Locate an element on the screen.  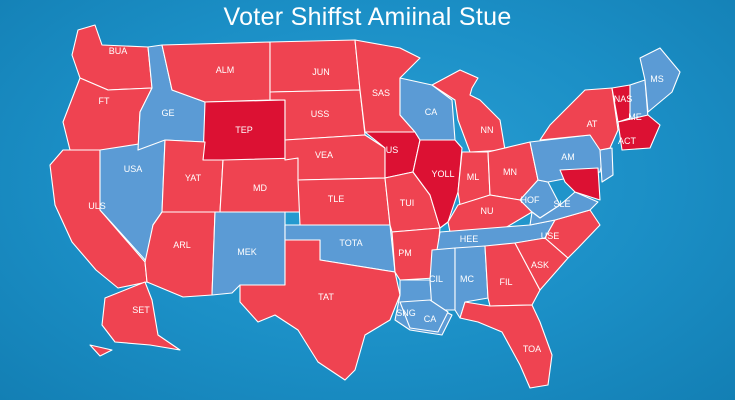
label-mt: ALM is located at coordinates (225, 70).